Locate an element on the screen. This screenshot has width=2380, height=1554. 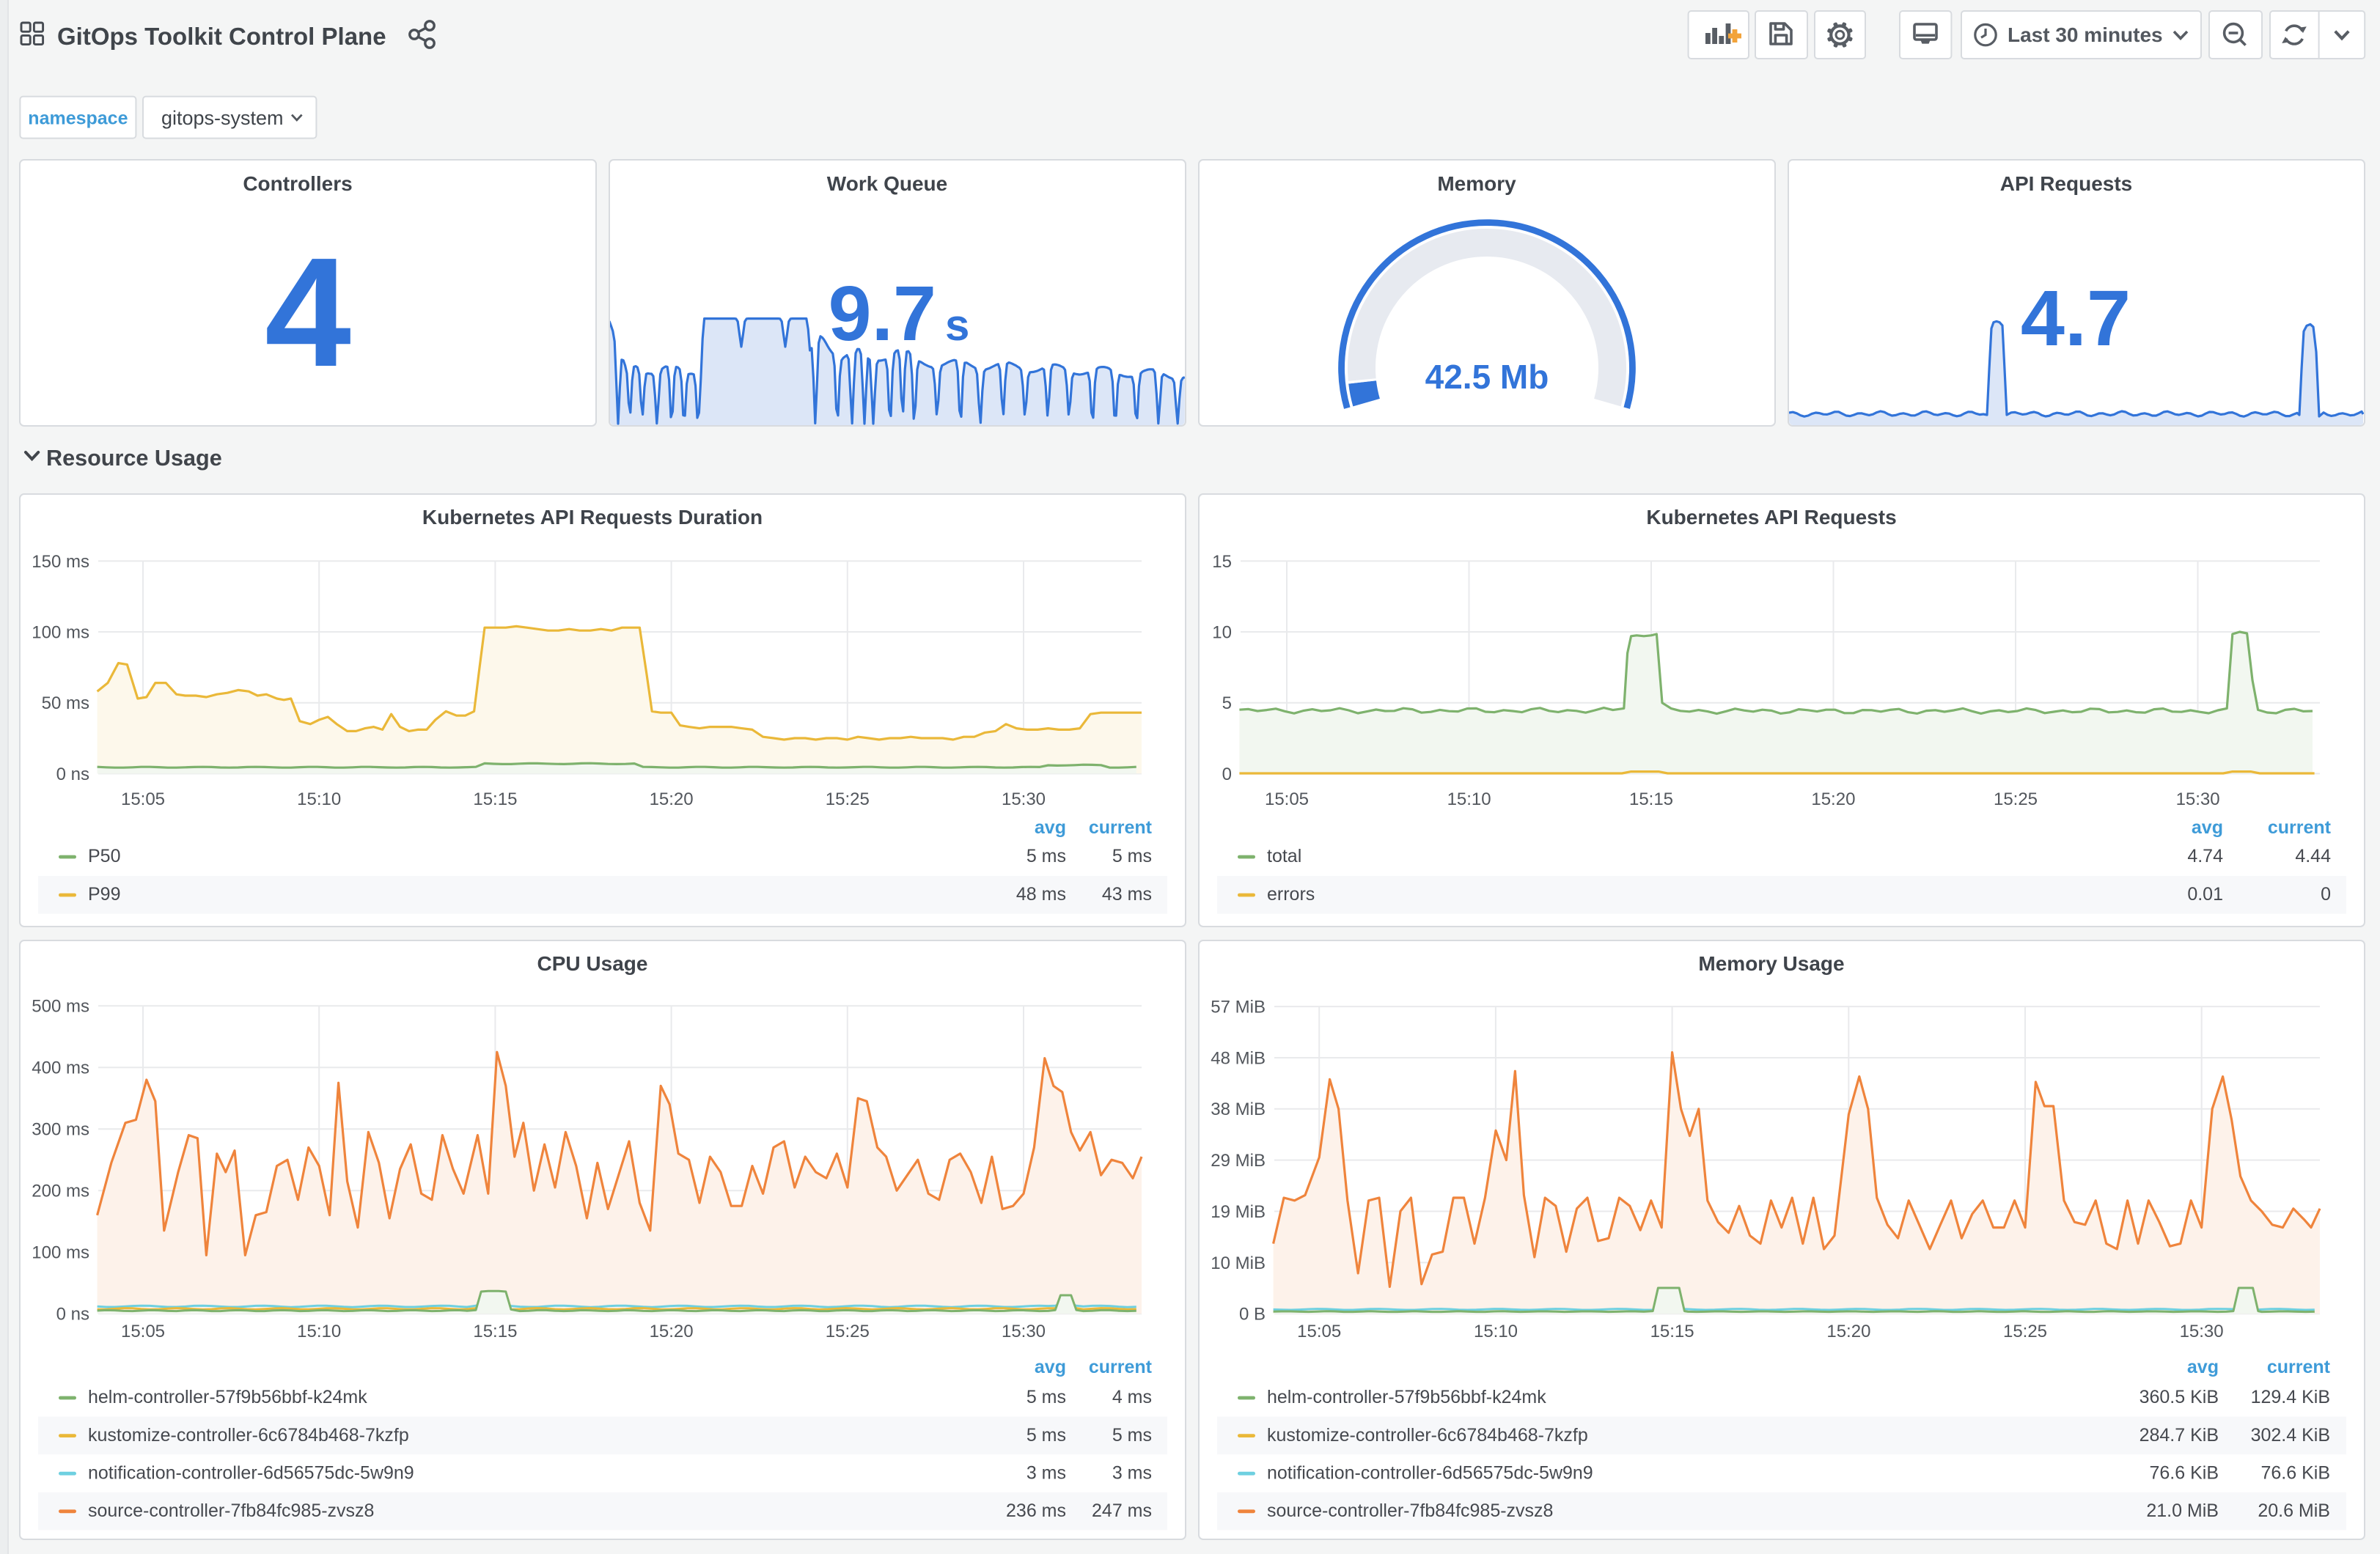
svg-text: 400 ms is located at coordinates (60, 1068).